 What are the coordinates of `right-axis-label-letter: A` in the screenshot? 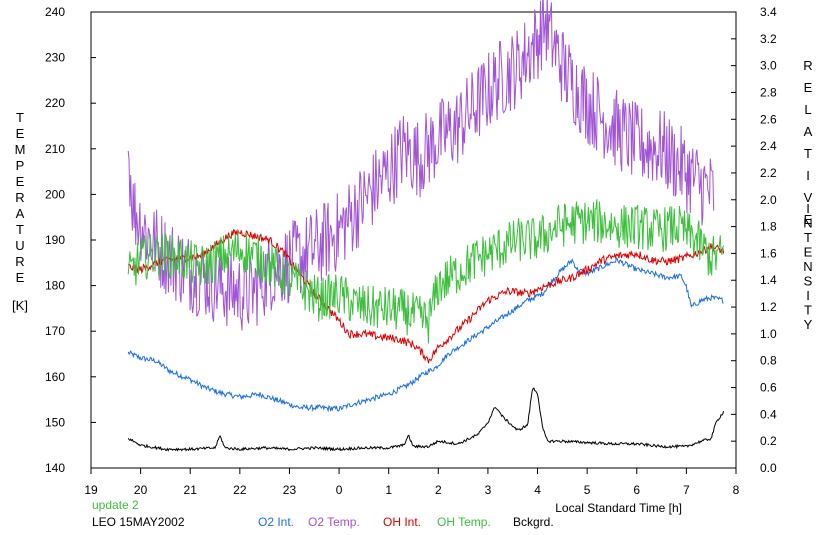 It's located at (808, 131).